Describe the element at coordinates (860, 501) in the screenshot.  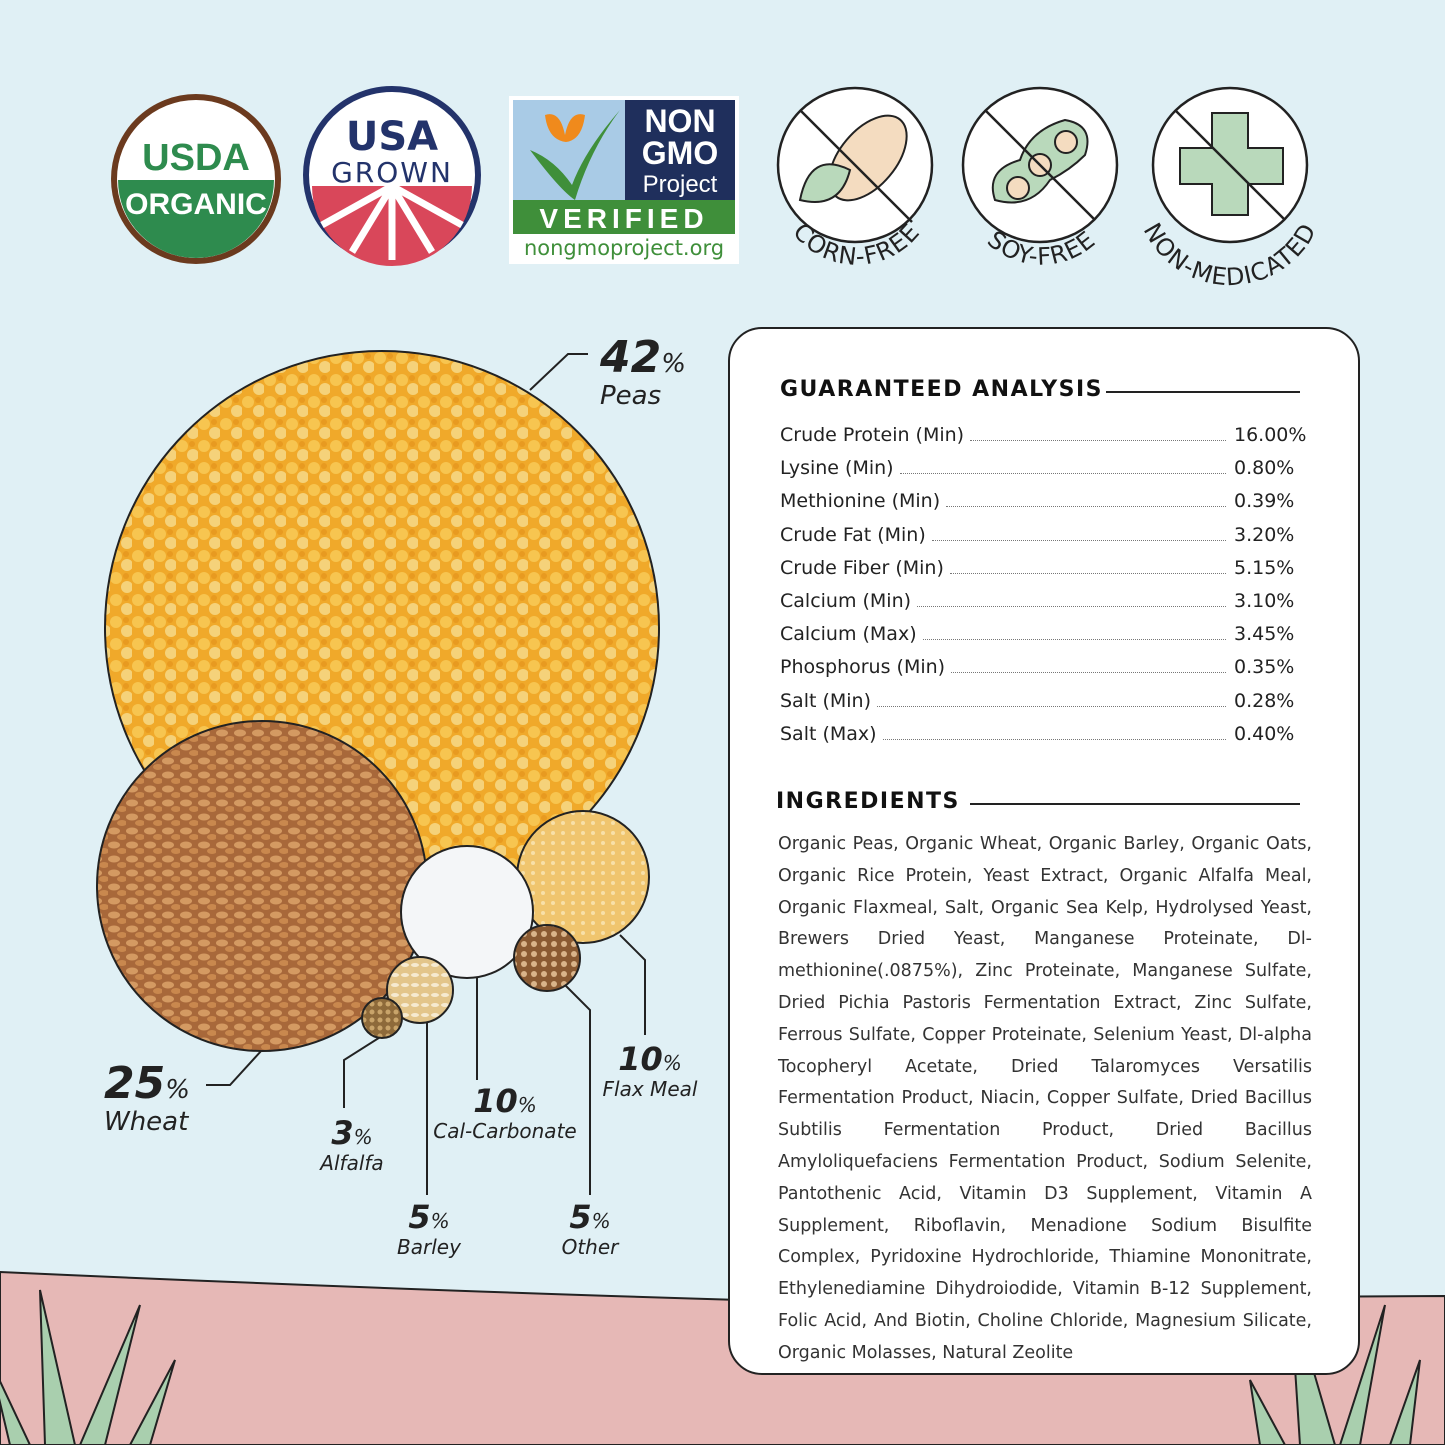
I see `analysis-label: Methionine (Min)` at that location.